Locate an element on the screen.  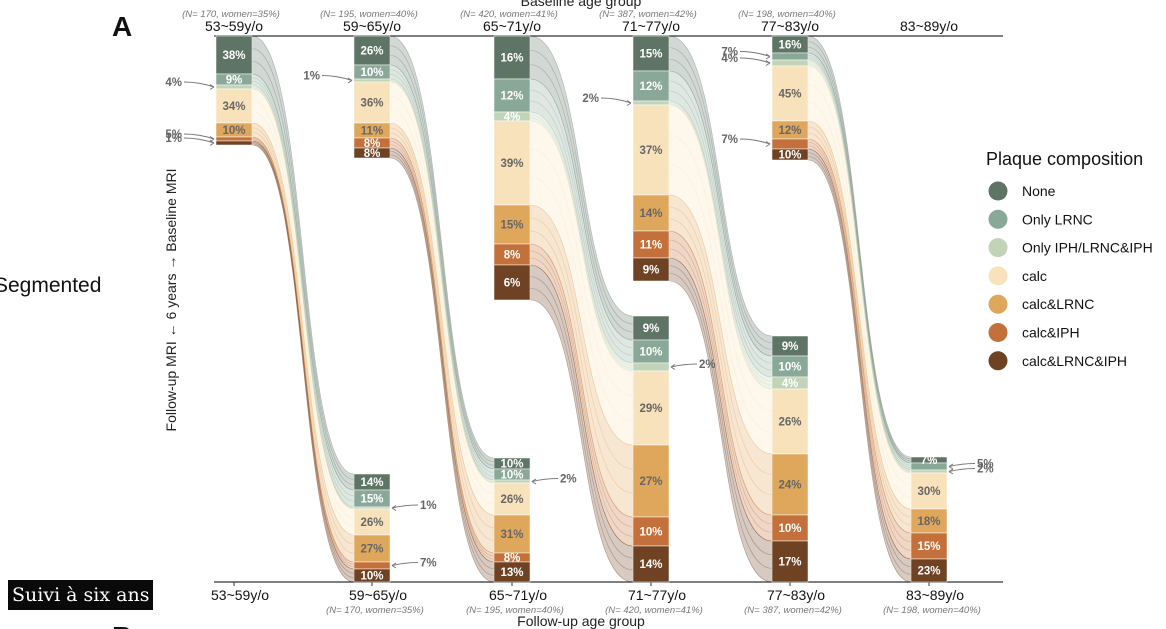
baseline-n-label: (N= 170, women=35%) is located at coordinates (231, 14).